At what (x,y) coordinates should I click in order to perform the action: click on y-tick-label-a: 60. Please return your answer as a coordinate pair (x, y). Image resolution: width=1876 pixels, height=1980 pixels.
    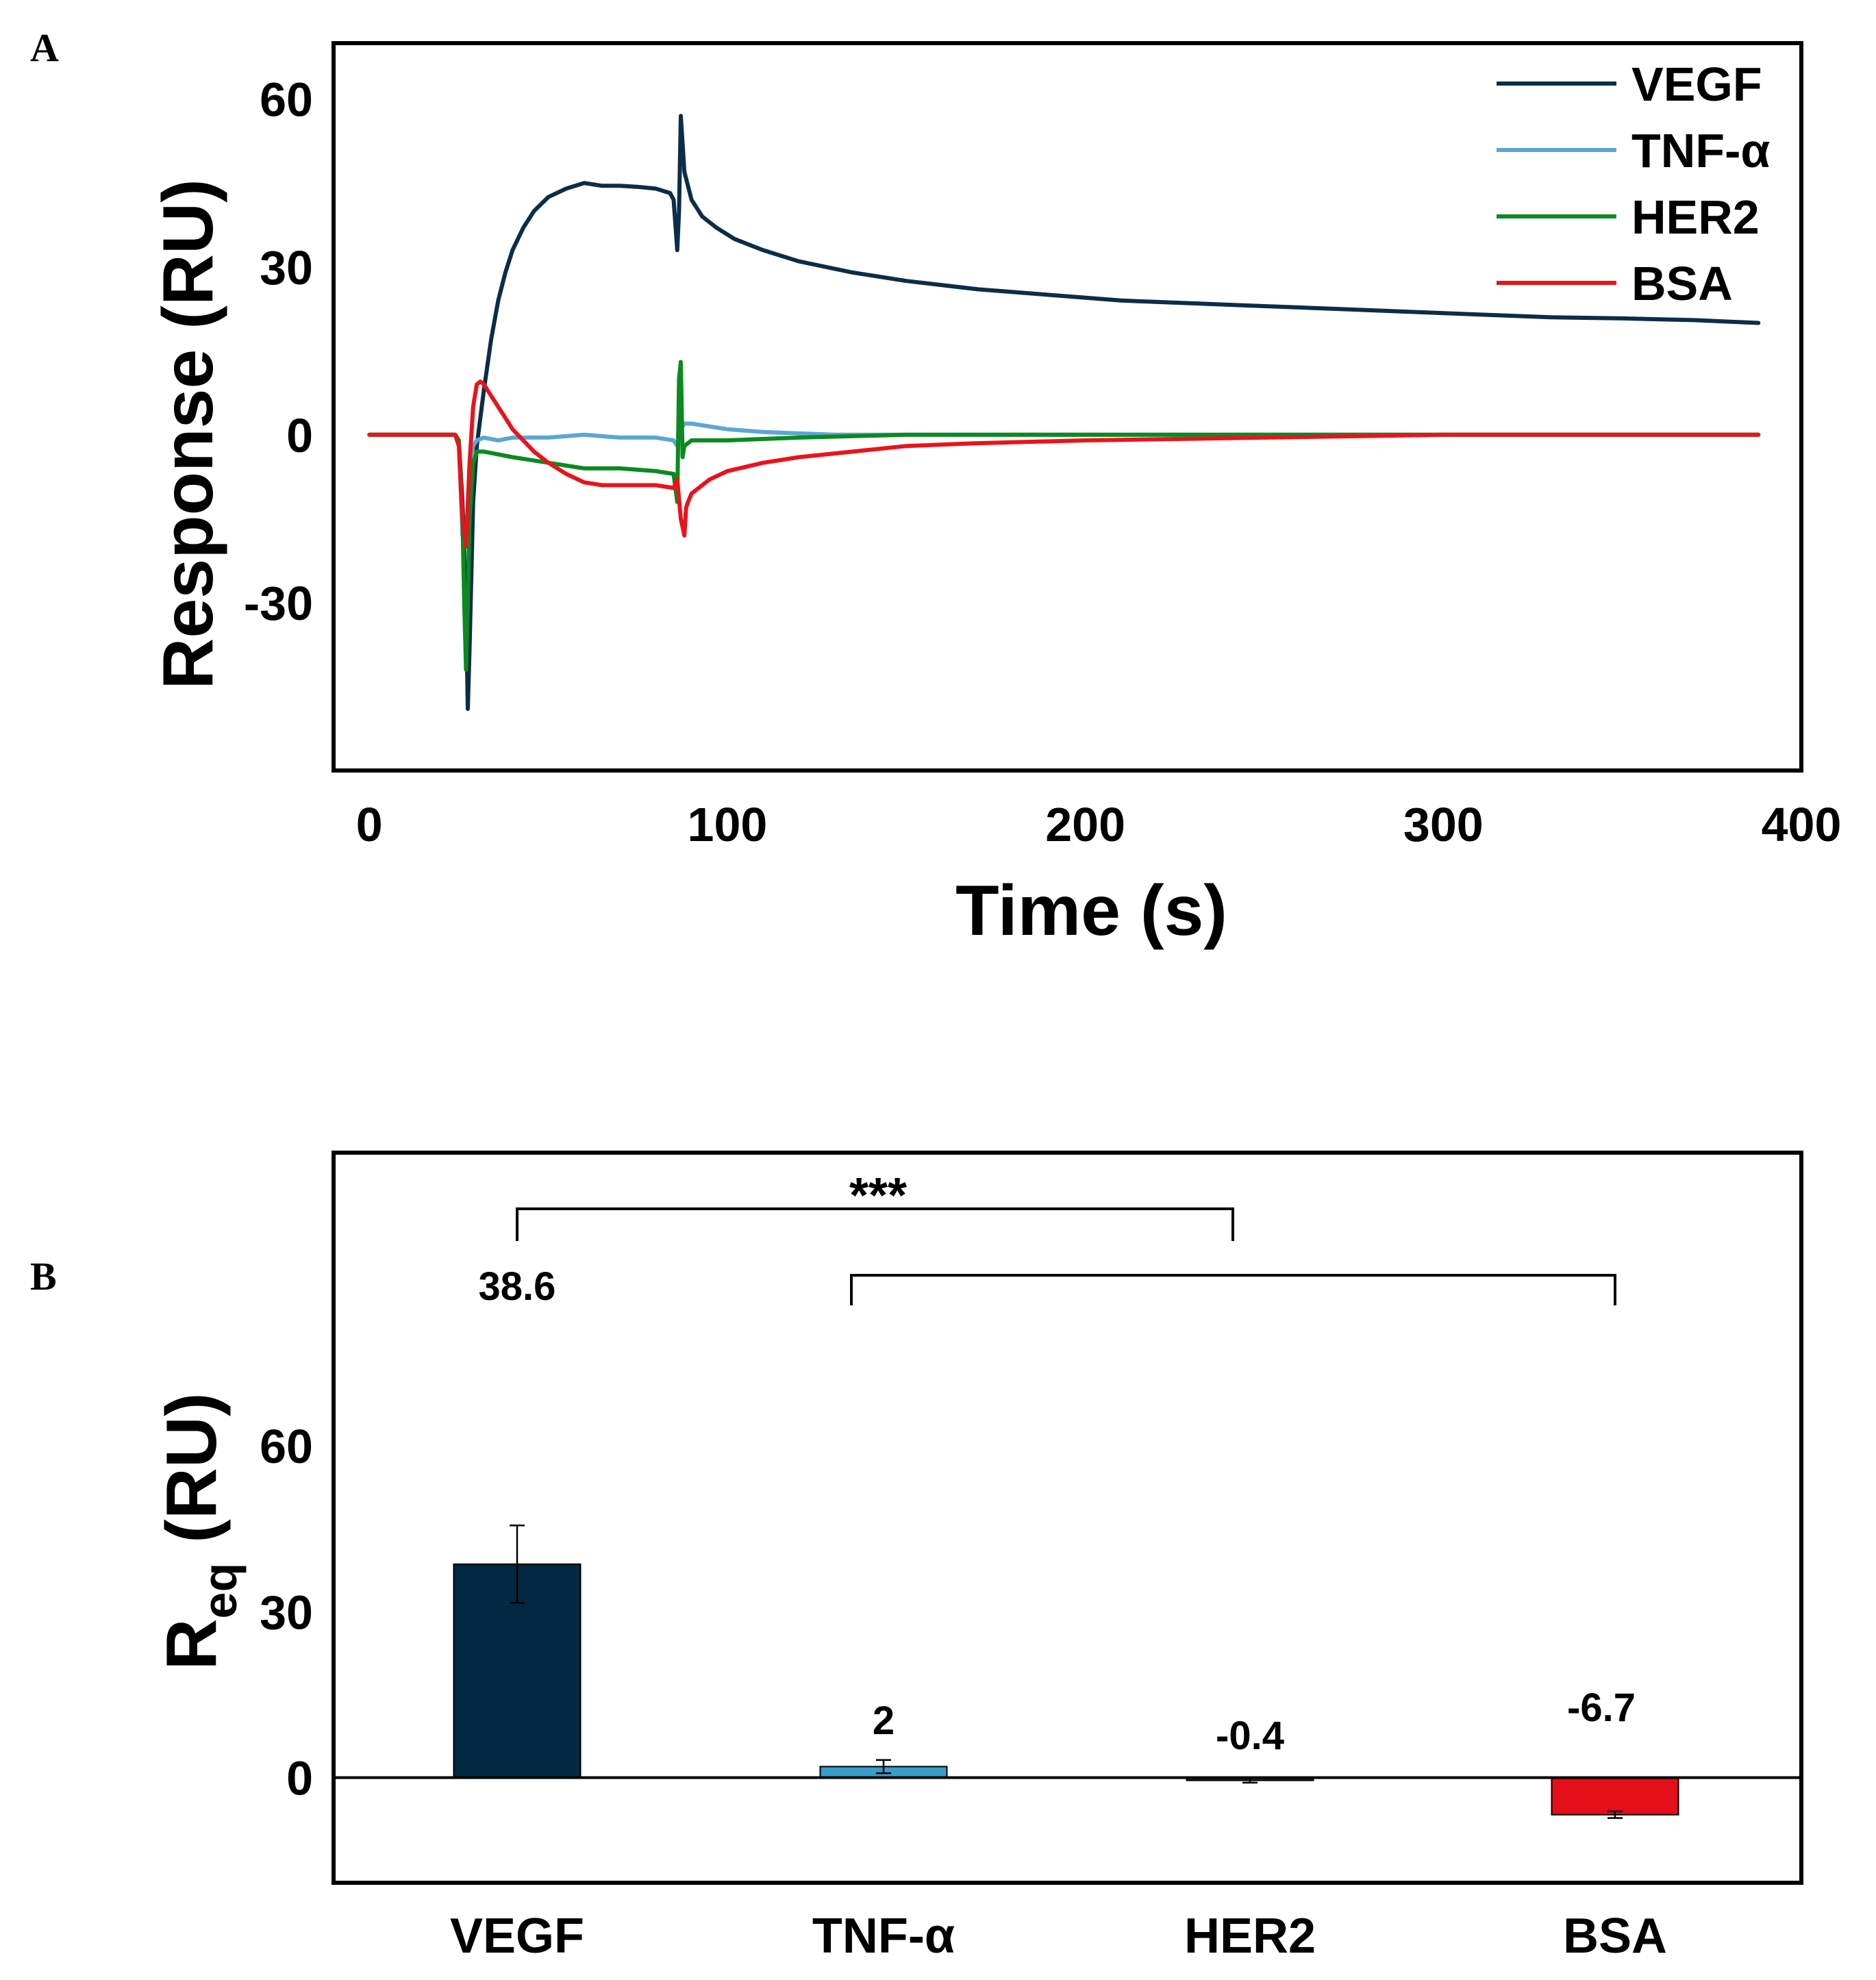
    Looking at the image, I should click on (286, 100).